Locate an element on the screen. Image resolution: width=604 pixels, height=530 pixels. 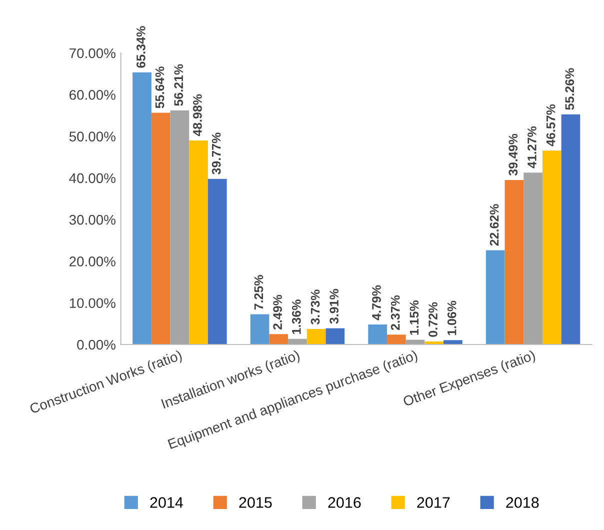
legend-label: 2018 is located at coordinates (522, 502).